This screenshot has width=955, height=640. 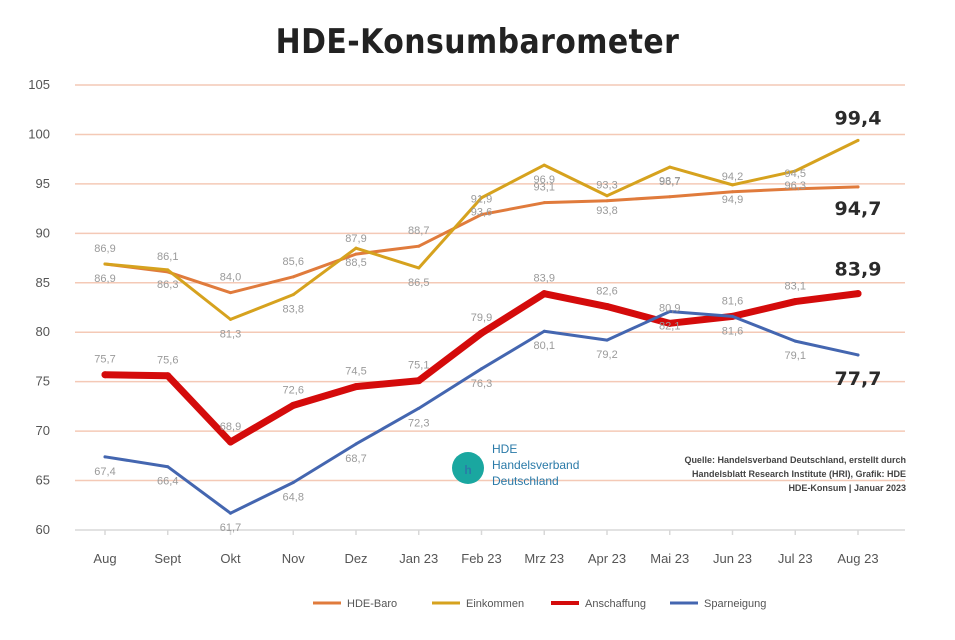 What do you see at coordinates (293, 390) in the screenshot?
I see `data-label: 72,6` at bounding box center [293, 390].